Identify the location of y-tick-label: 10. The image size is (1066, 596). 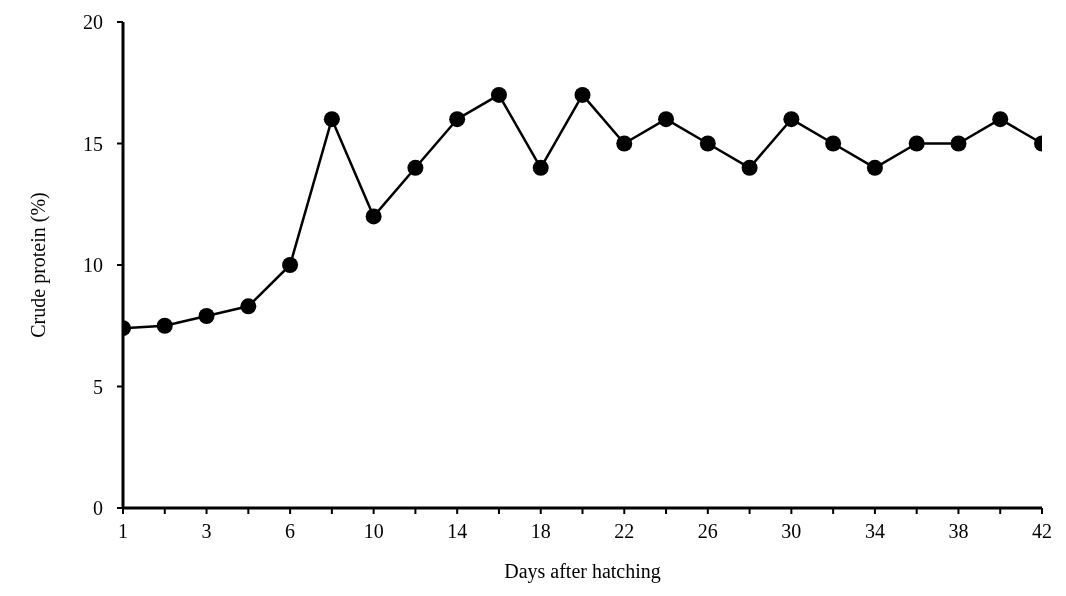
(93, 265).